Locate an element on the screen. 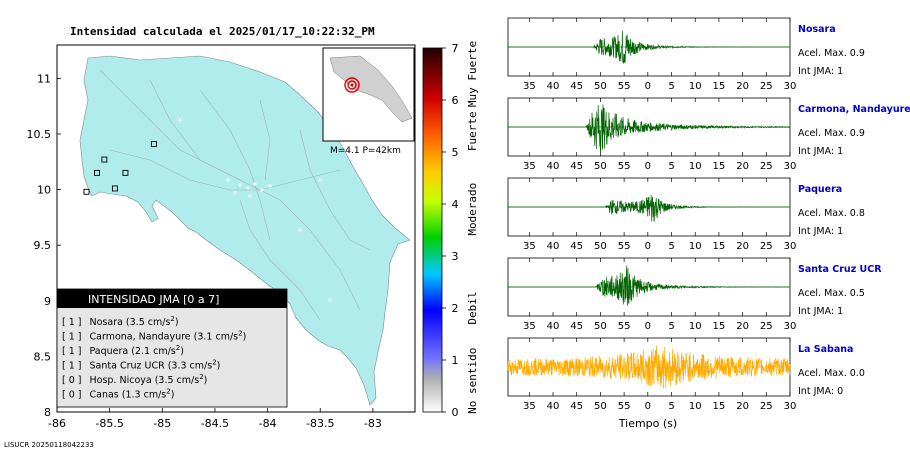  colorbar-ramp is located at coordinates (432, 230).